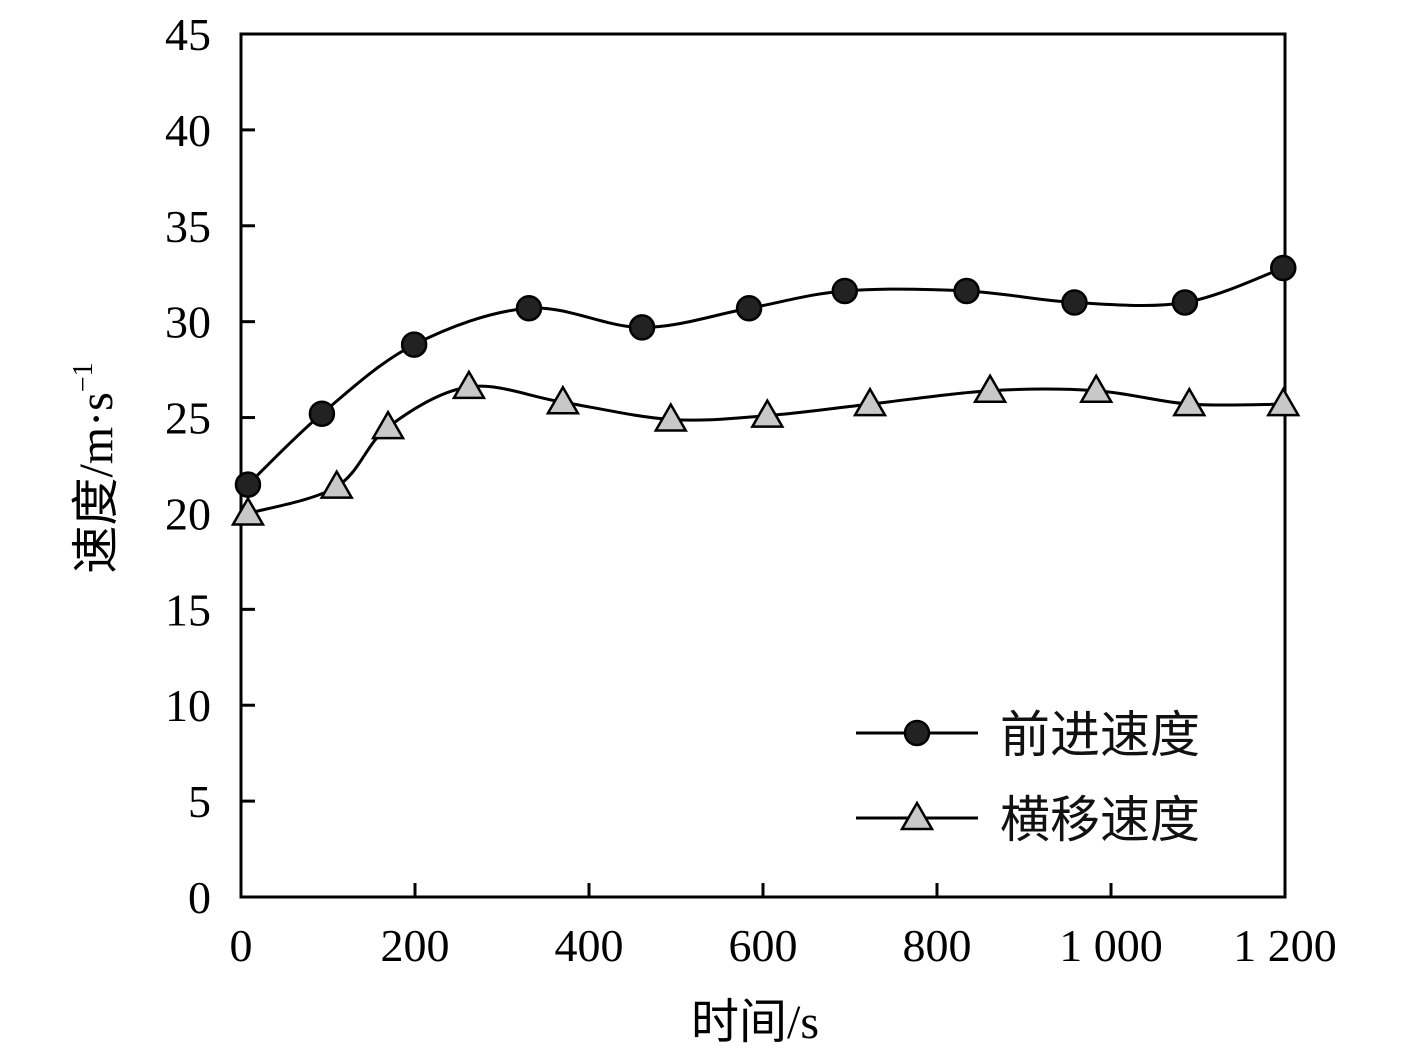 This screenshot has width=1417, height=1054. I want to click on y-axis-title-main: 速度/m·s, so click(96, 482).